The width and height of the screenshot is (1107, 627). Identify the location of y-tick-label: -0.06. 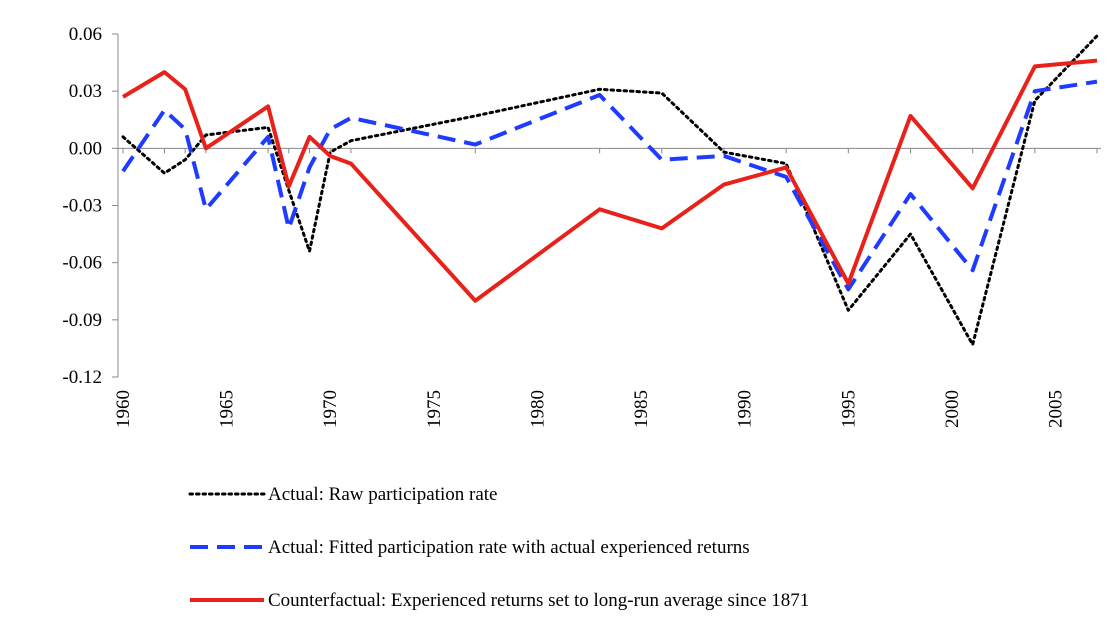
(82, 263).